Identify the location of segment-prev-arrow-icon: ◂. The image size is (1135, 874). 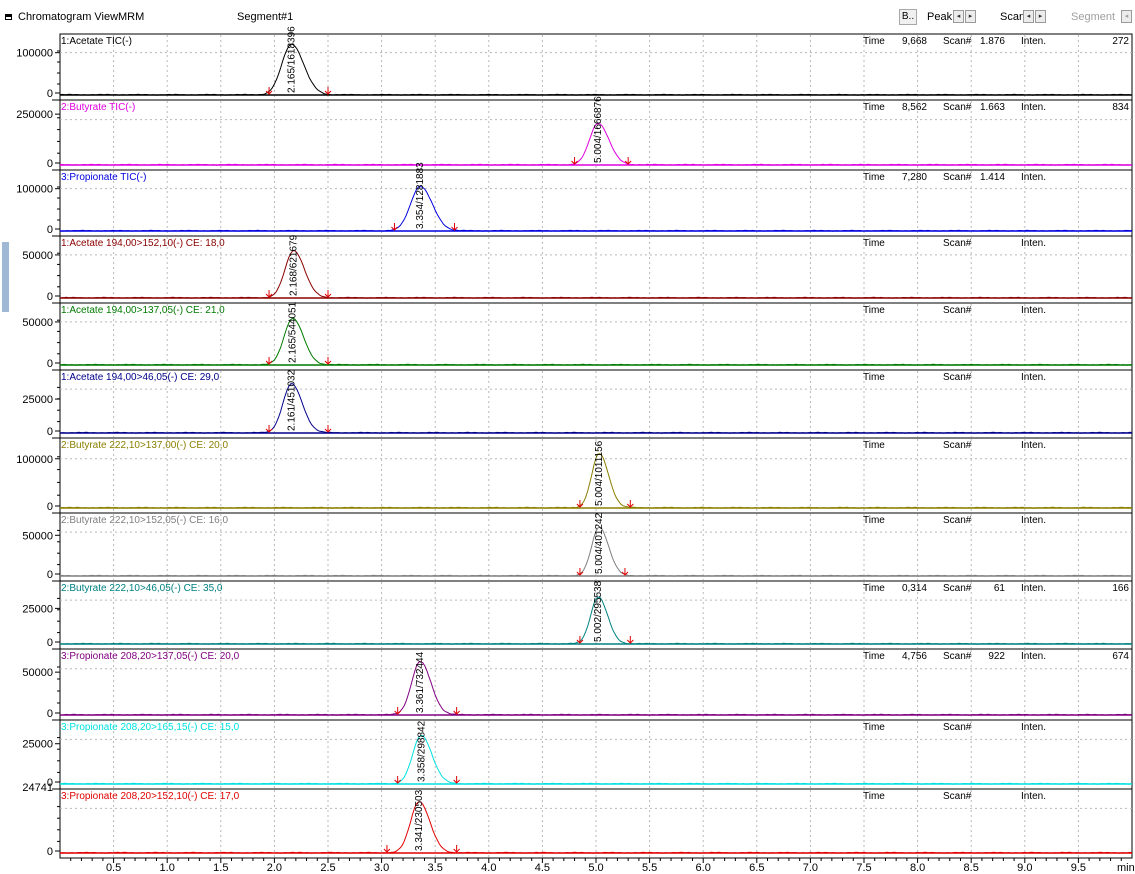
(1126, 16).